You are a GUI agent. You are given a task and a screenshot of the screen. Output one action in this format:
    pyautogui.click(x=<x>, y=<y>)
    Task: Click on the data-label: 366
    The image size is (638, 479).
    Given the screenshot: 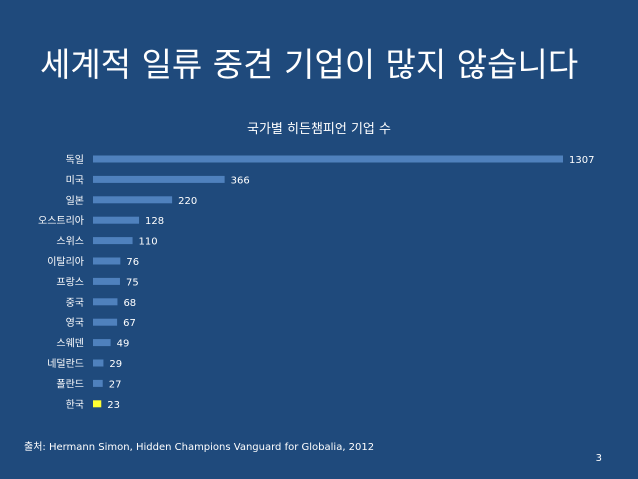 What is the action you would take?
    pyautogui.click(x=240, y=180)
    